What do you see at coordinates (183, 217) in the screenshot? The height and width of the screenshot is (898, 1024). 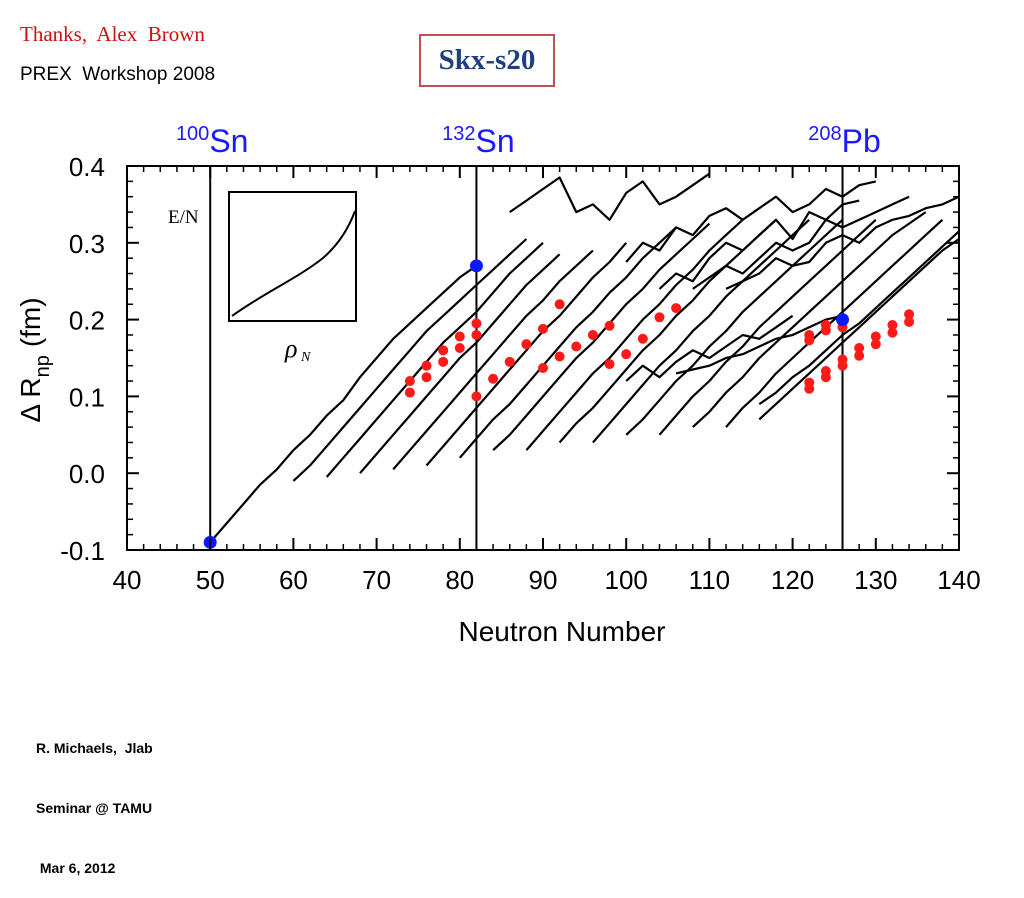 I see `inset-ylabel: E/N` at bounding box center [183, 217].